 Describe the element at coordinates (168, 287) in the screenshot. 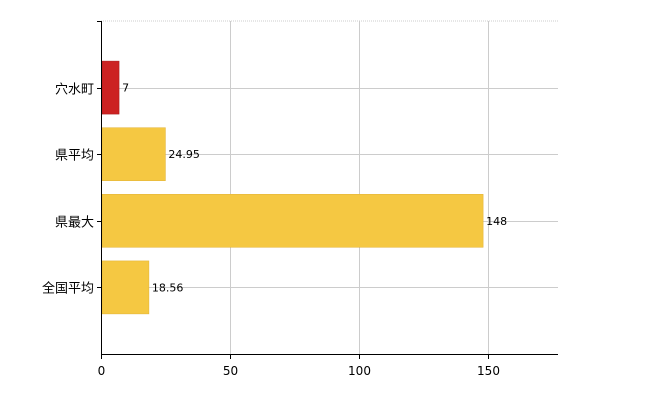

I see `data-label: 18.56` at that location.